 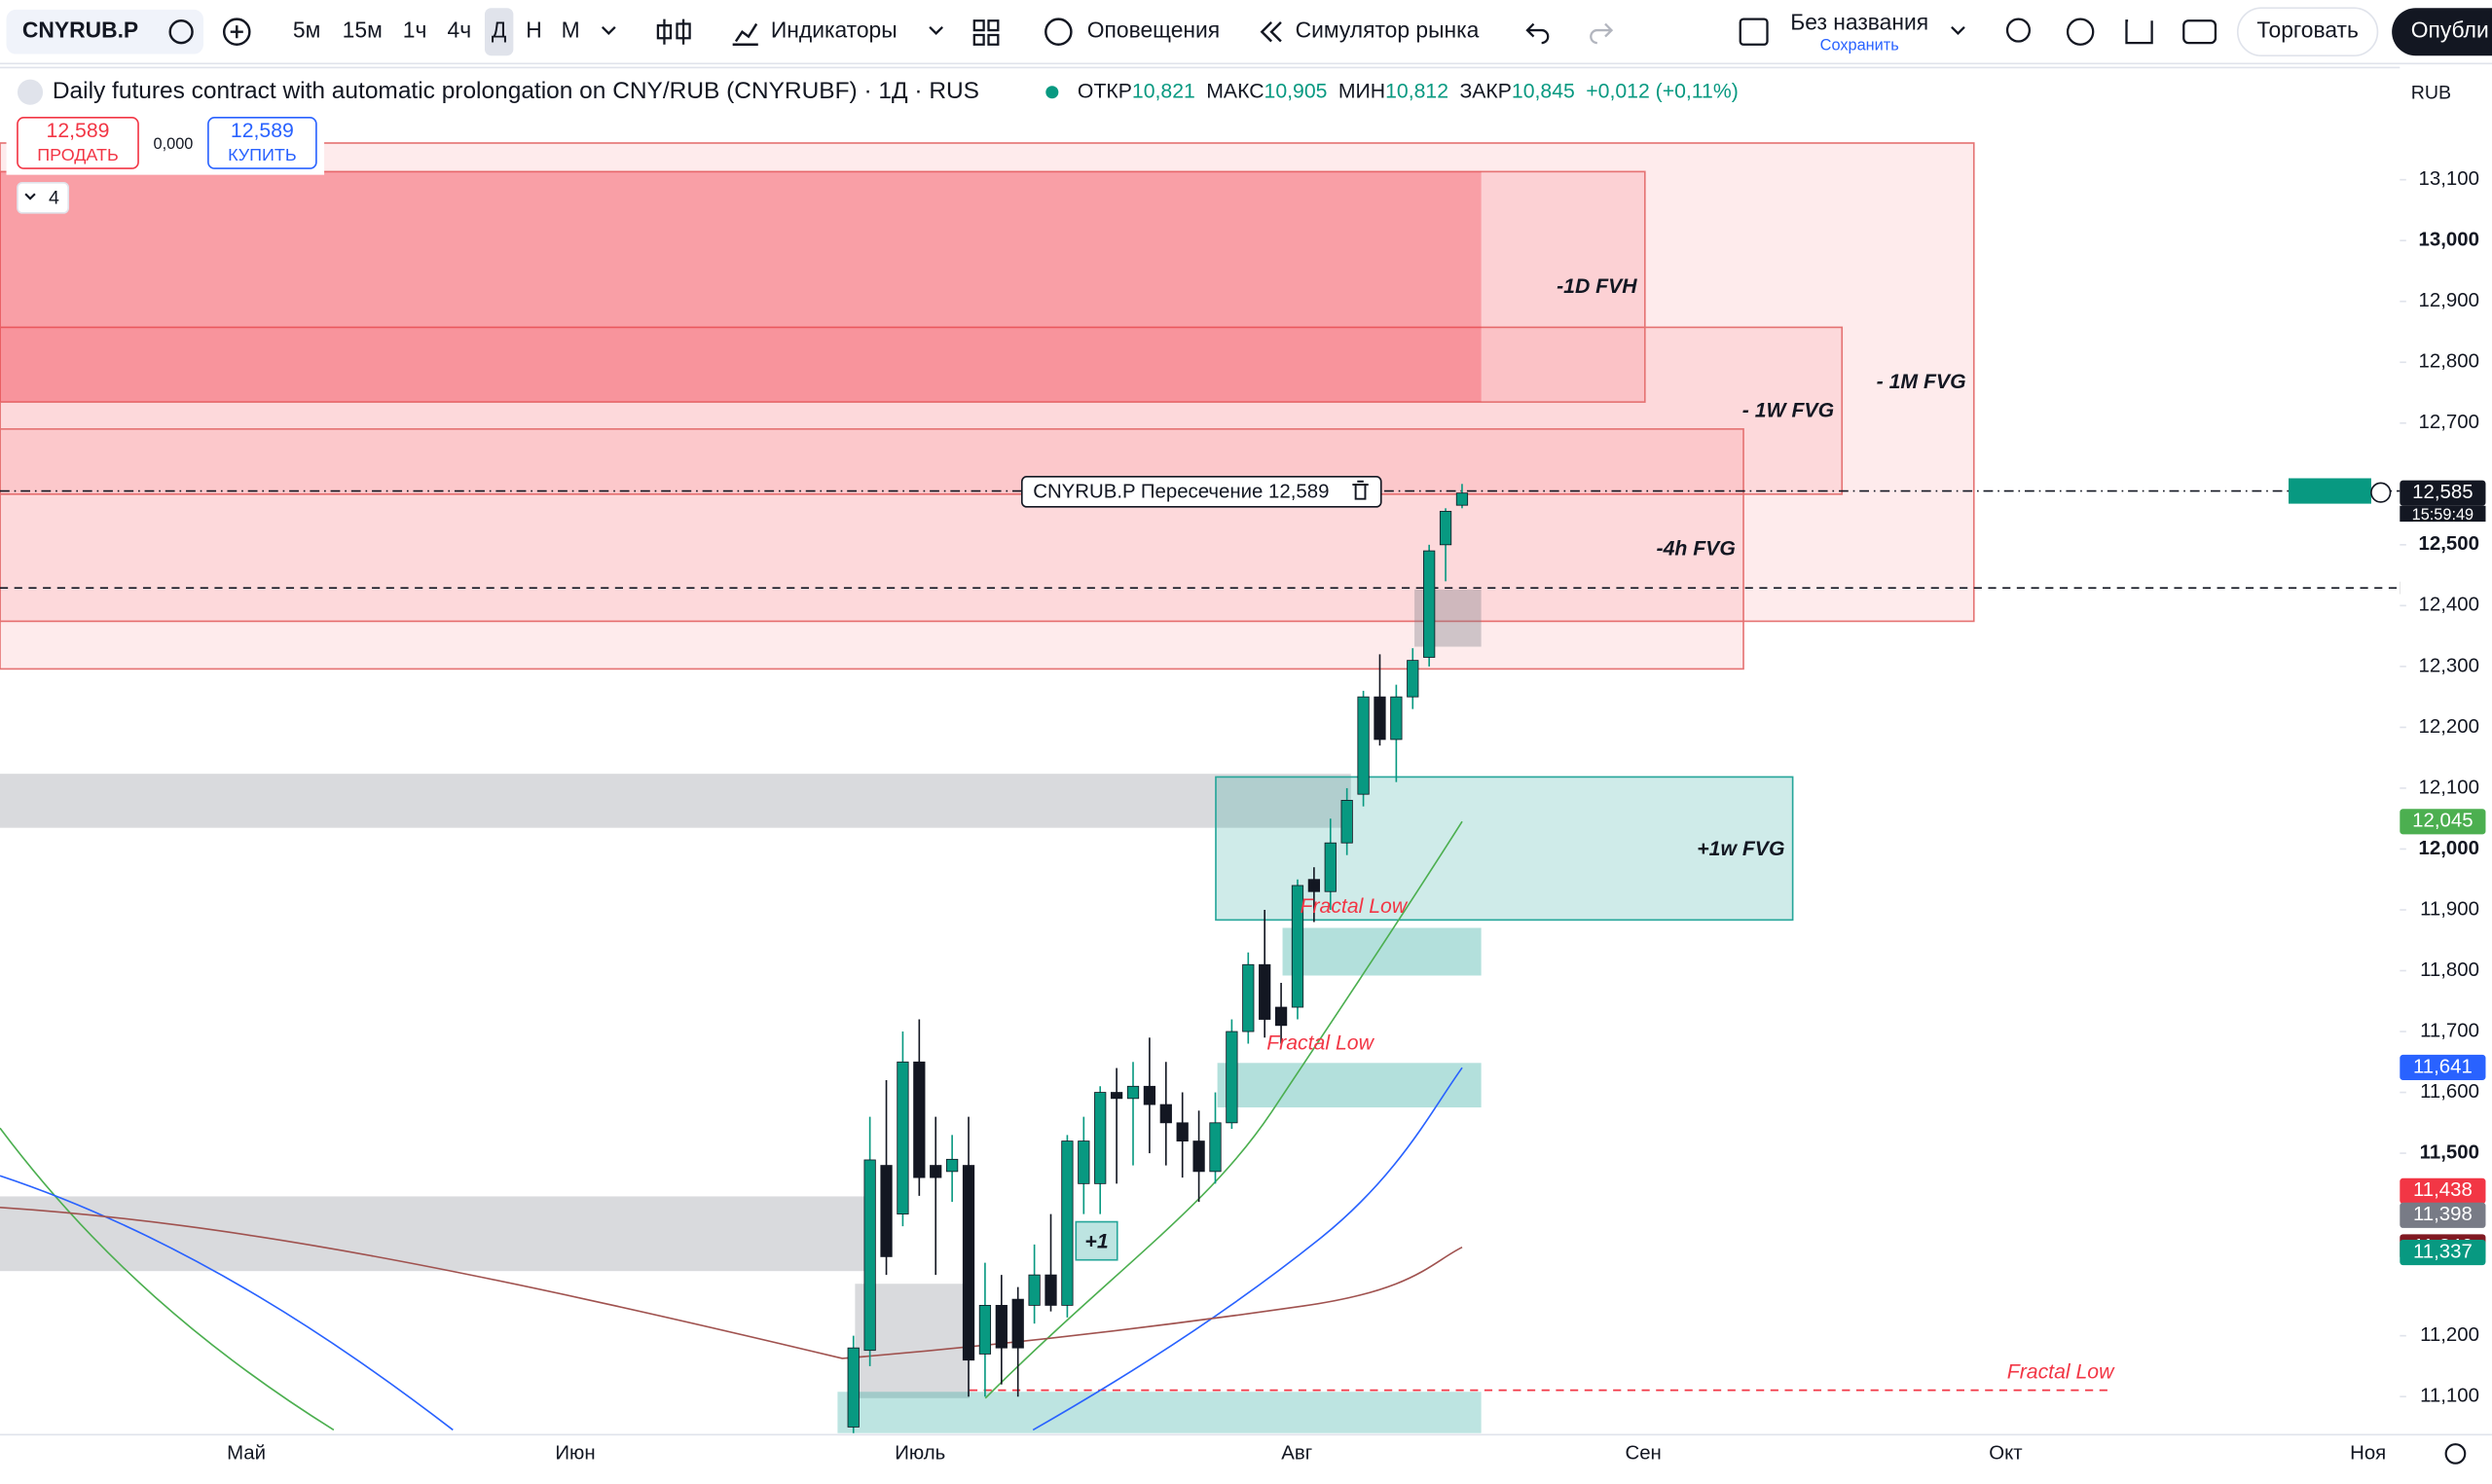 What do you see at coordinates (1859, 23) in the screenshot?
I see `layout-name: Без названия` at bounding box center [1859, 23].